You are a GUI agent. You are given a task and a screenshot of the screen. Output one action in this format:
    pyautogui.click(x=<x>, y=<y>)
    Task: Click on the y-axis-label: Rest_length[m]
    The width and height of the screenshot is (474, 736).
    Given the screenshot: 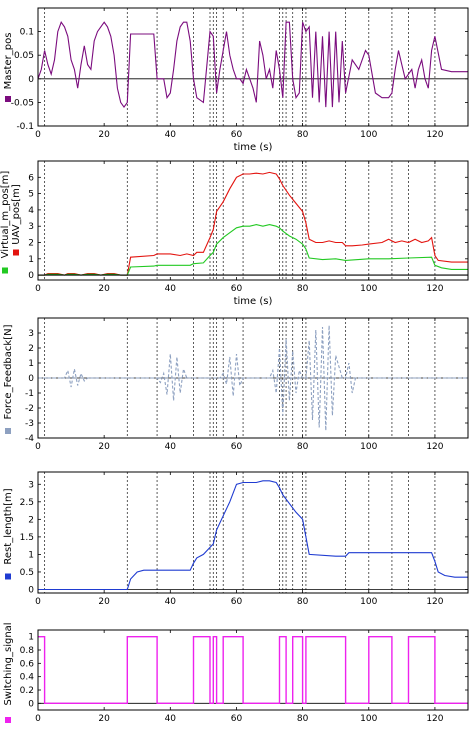 What is the action you would take?
    pyautogui.click(x=8, y=526)
    